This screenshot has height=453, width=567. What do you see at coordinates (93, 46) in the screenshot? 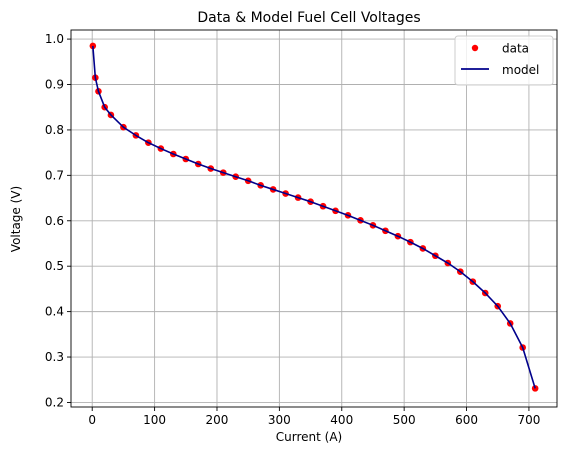
I see `data-point` at bounding box center [93, 46].